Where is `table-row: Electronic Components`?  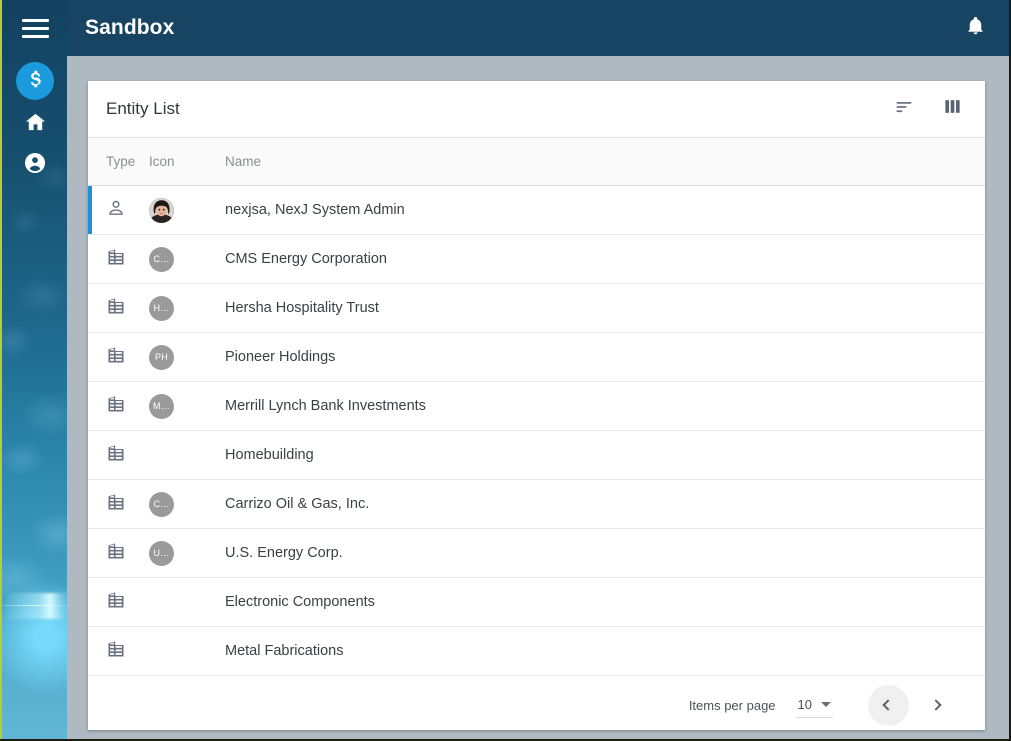 table-row: Electronic Components is located at coordinates (536, 602).